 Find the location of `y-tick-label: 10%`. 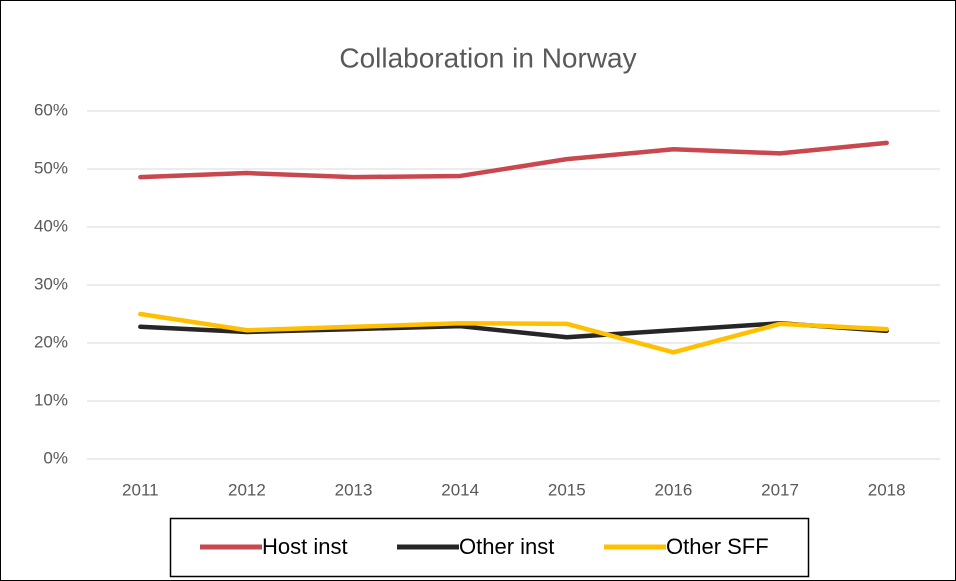

y-tick-label: 10% is located at coordinates (51, 399).